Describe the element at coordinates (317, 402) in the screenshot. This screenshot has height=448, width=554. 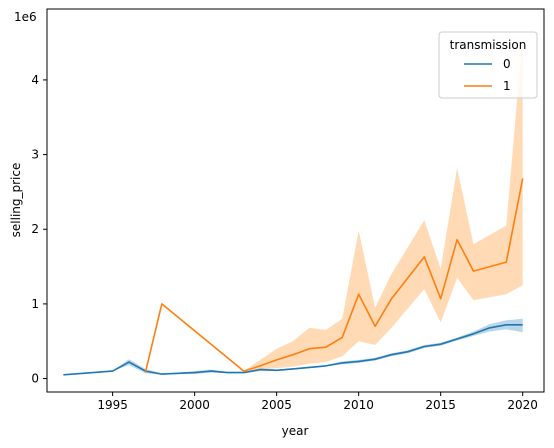
I see `x-axis-ticks: 1995 2000 2005 2010 2015 2020` at that location.